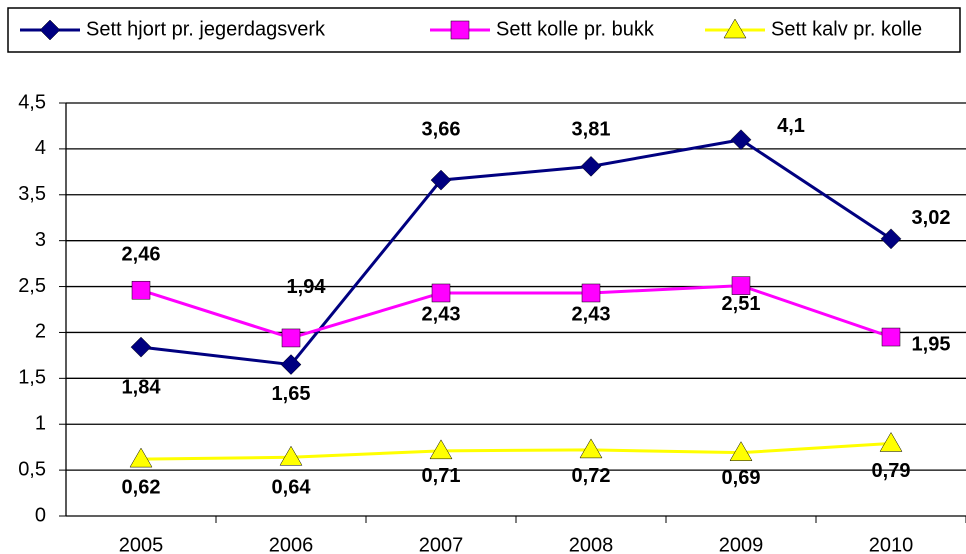 This screenshot has height=554, width=966. I want to click on data-label: 1,95, so click(931, 344).